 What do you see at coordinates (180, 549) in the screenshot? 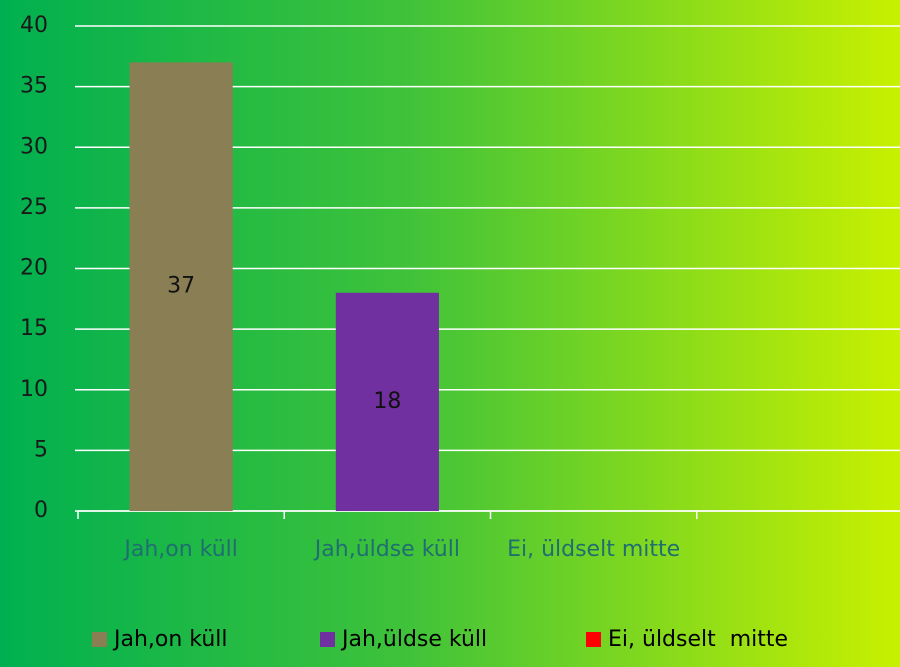
I see `x-tick-label: Jah,on küll` at bounding box center [180, 549].